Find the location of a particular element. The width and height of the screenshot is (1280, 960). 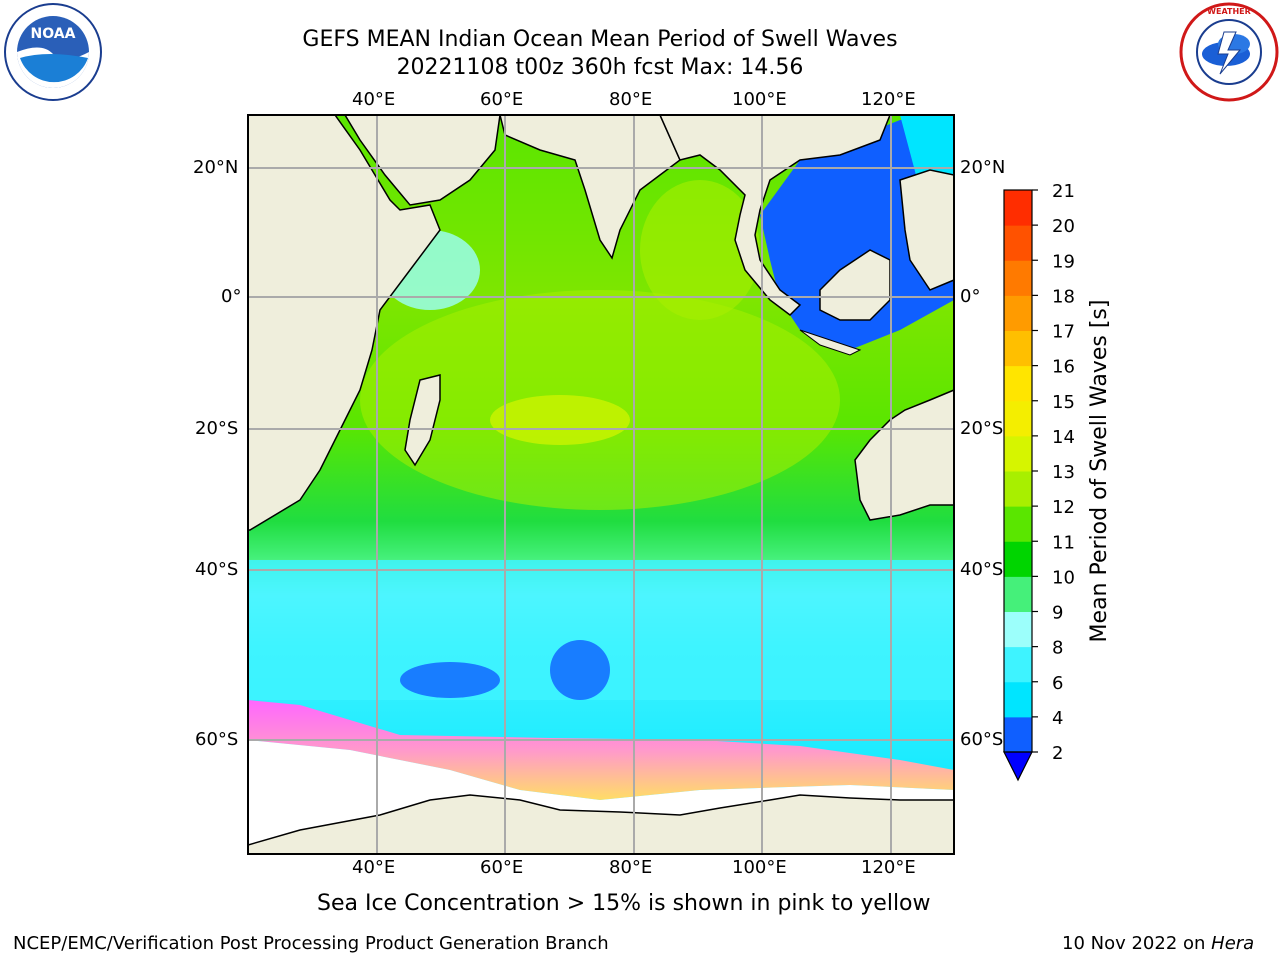

lon-label-120e-bottom: 120°E is located at coordinates (888, 867).